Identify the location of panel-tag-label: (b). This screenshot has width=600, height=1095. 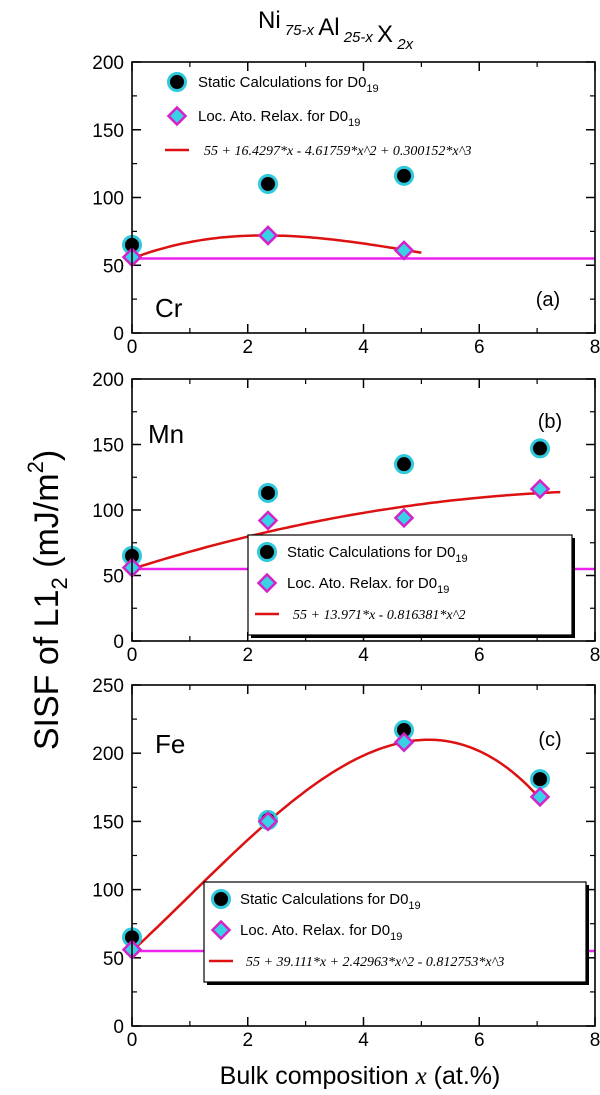
(550, 422).